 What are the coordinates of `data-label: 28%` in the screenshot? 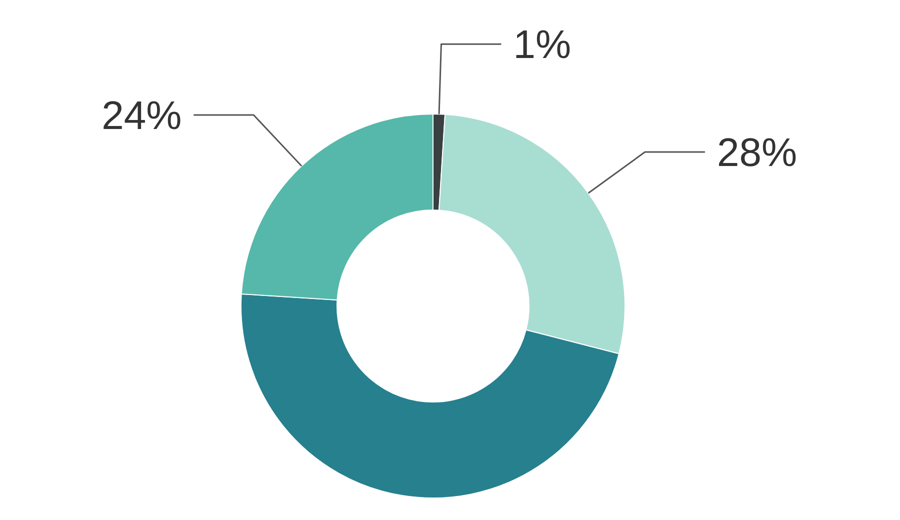 It's located at (757, 153).